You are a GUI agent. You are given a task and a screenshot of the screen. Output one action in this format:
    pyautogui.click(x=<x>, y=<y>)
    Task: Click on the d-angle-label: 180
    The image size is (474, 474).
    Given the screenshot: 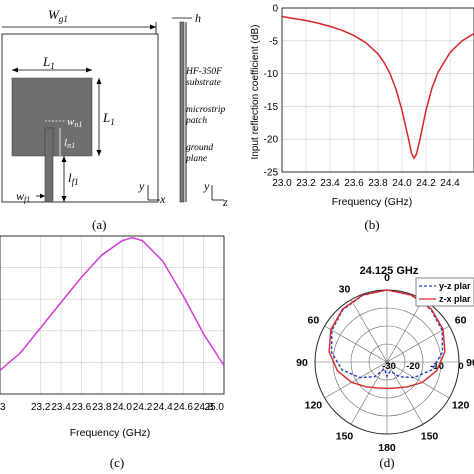 What is the action you would take?
    pyautogui.click(x=387, y=448)
    